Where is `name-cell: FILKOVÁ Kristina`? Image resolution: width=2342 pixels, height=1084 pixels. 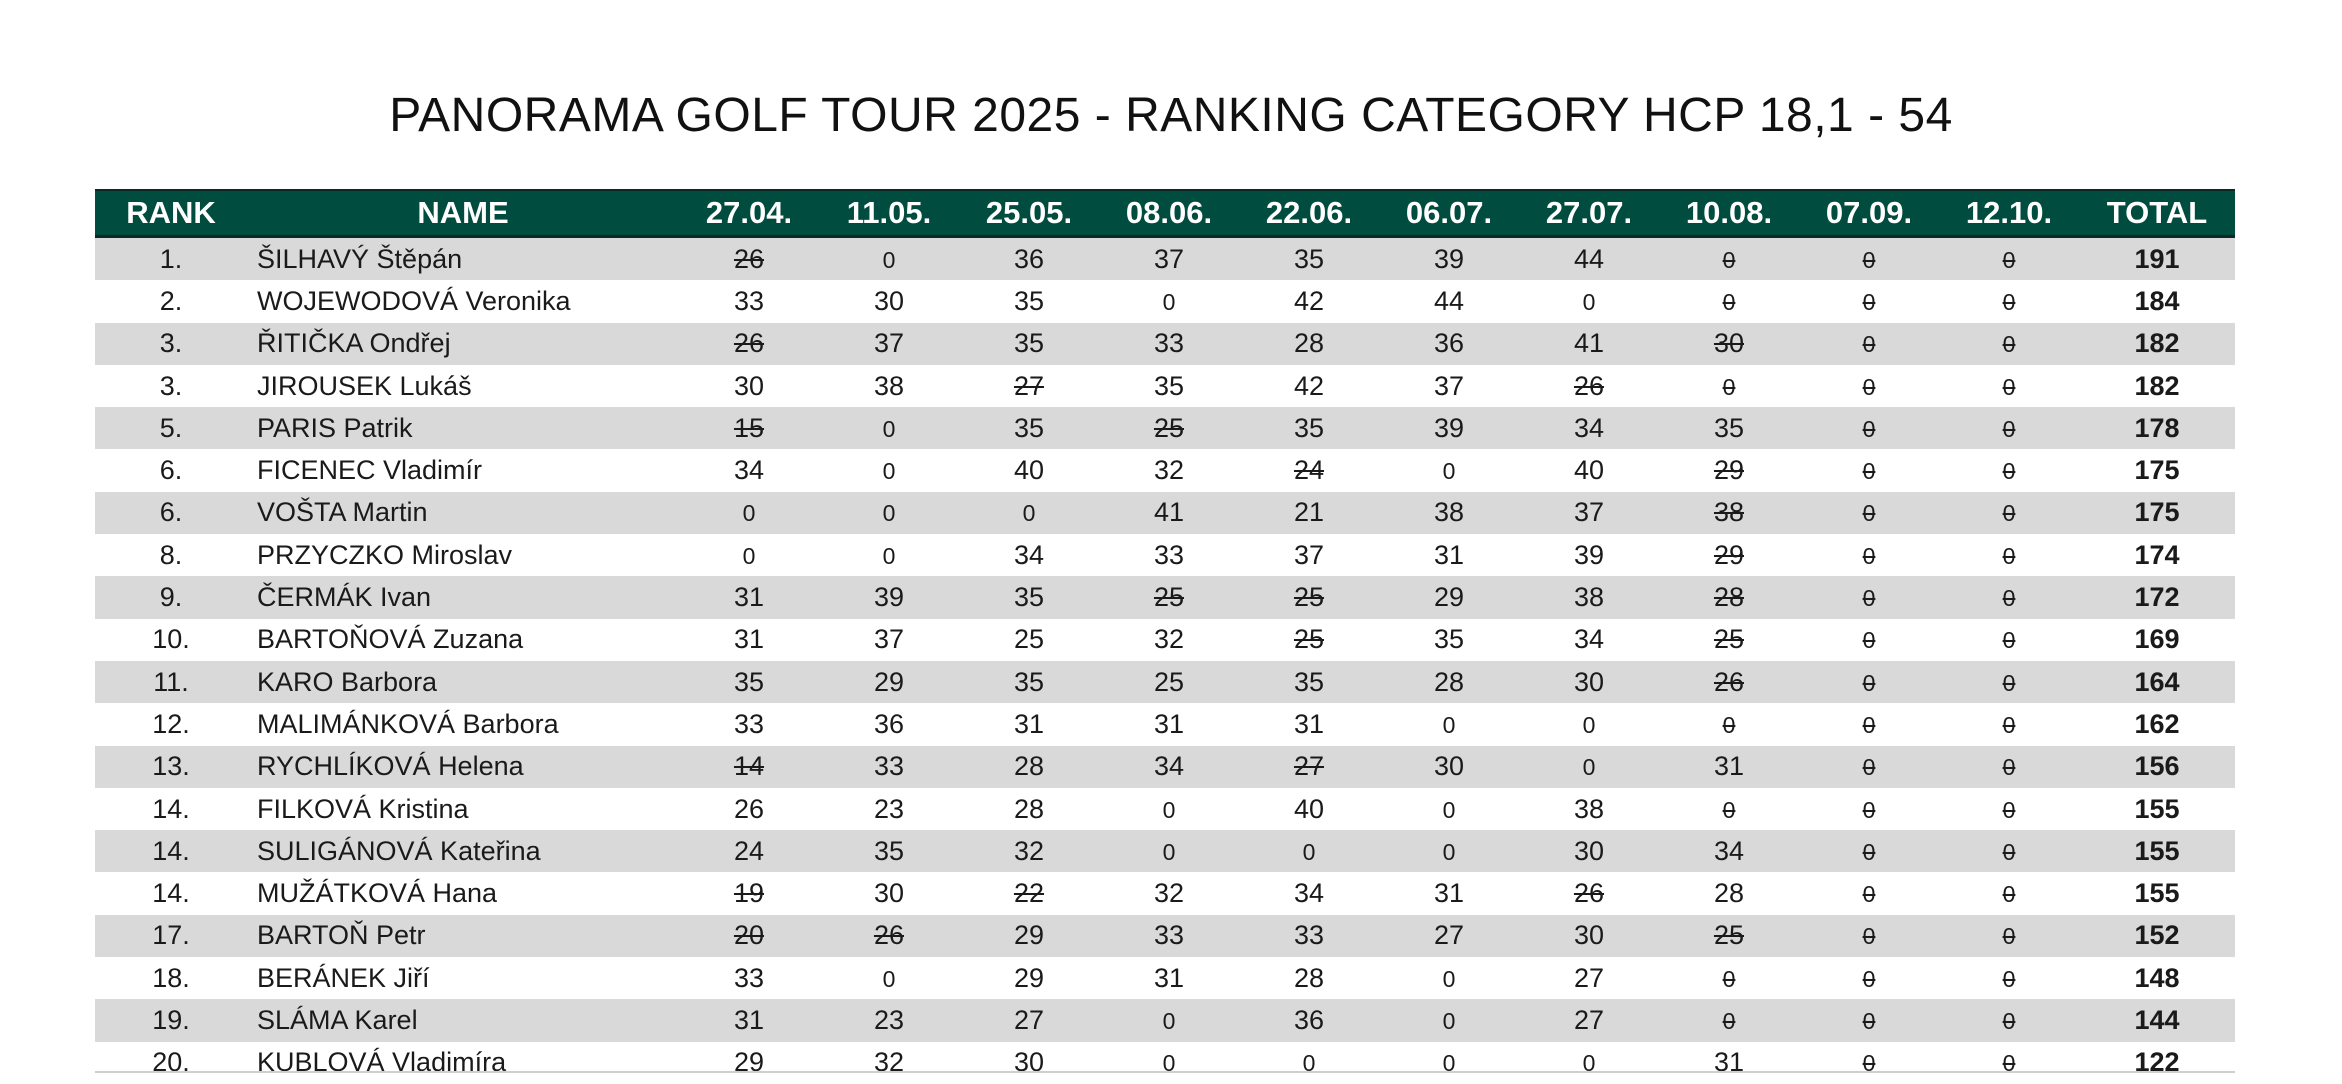 name-cell: FILKOVÁ Kristina is located at coordinates (463, 809).